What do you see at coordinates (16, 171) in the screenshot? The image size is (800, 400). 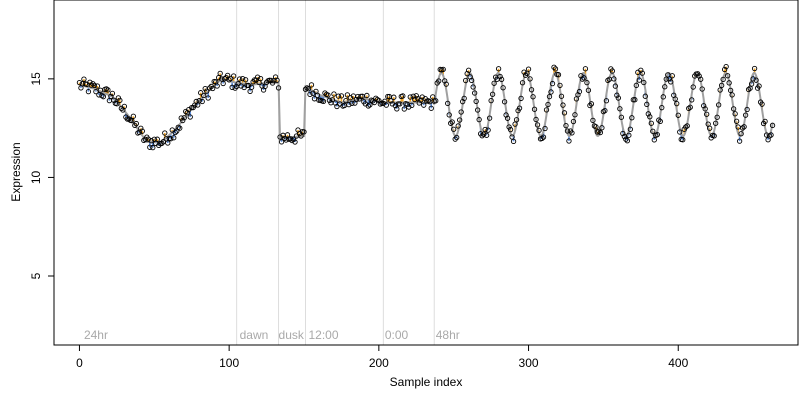 I see `y-axis-title: Expression` at bounding box center [16, 171].